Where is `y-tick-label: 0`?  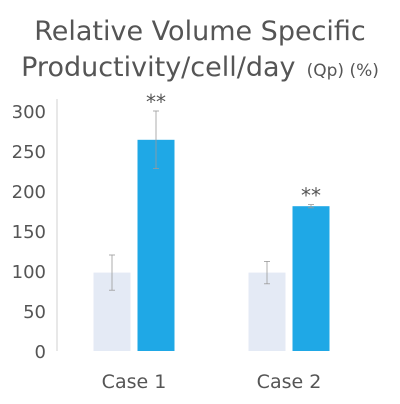
y-tick-label: 0 is located at coordinates (40, 352).